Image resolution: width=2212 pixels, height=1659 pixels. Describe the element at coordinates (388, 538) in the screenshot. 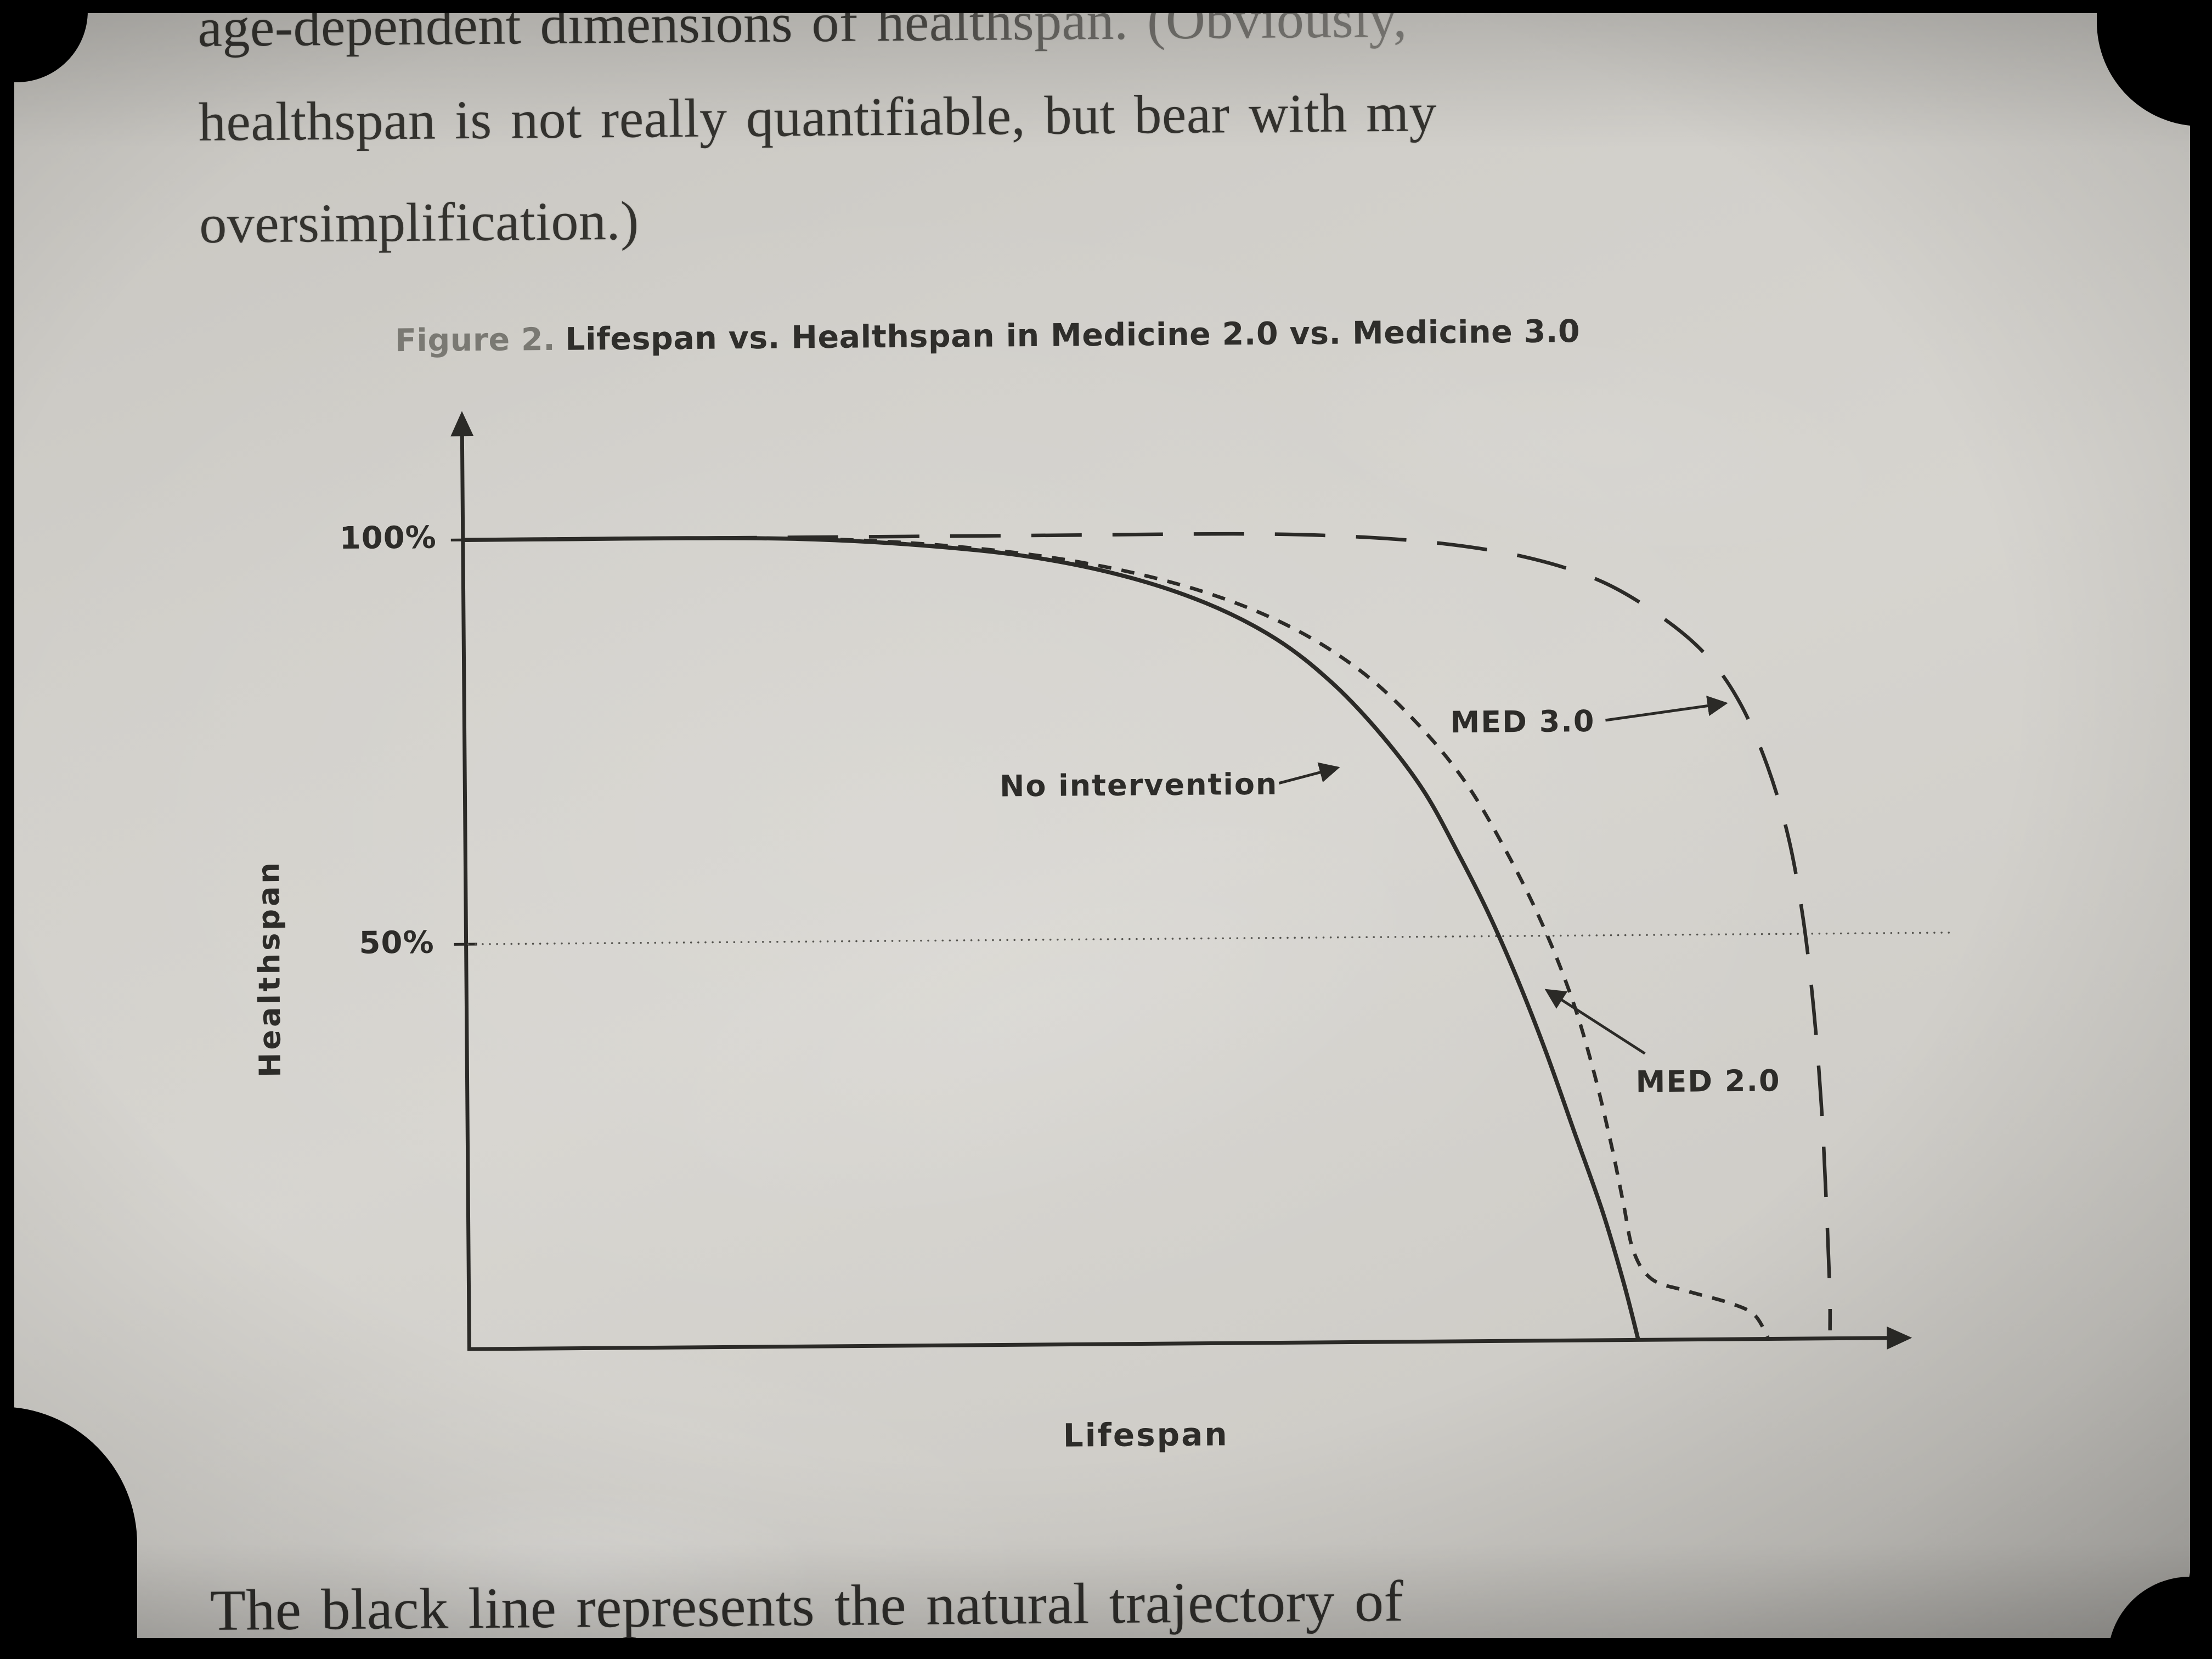

I see `y-tick-label-100: 100%` at that location.